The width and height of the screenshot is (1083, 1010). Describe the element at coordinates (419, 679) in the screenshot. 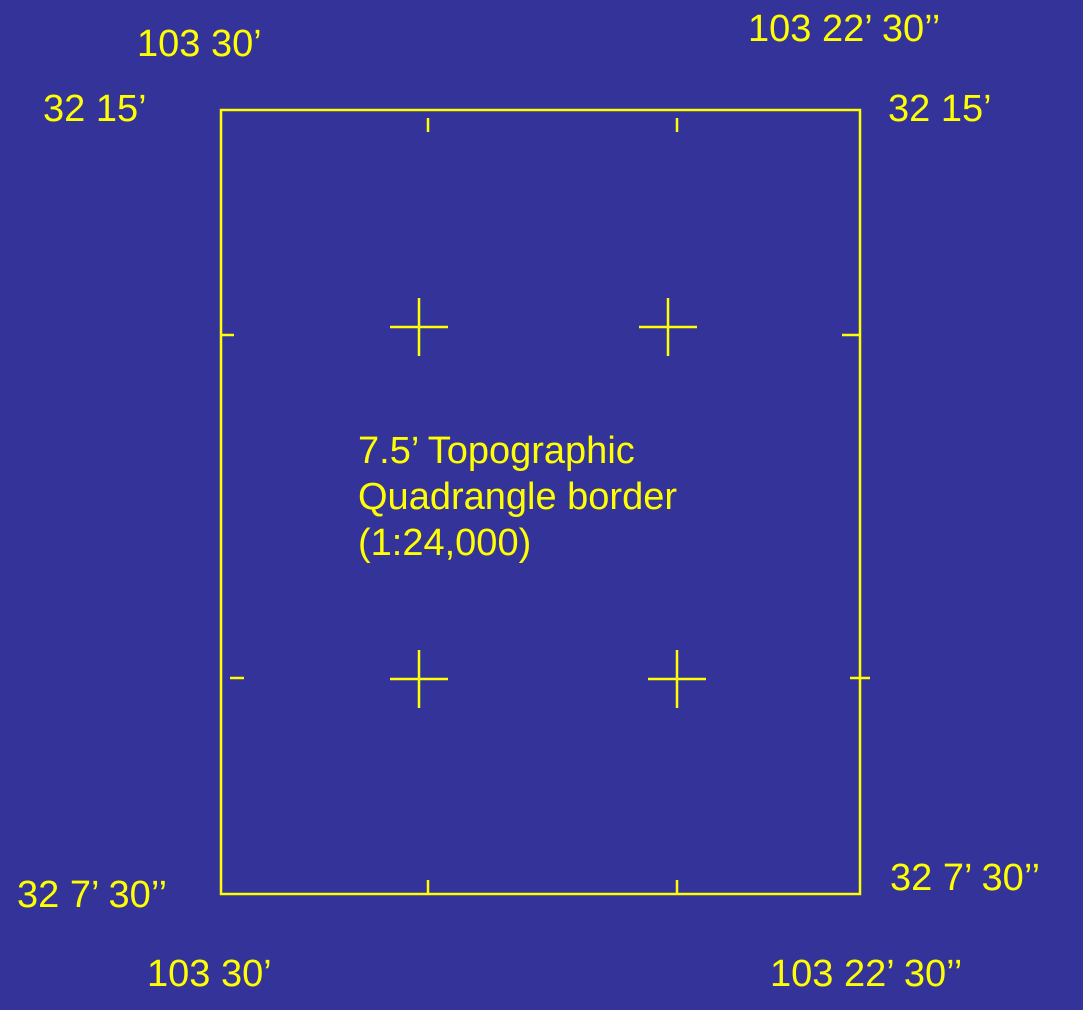

I see `cross-mark-lower-left` at that location.